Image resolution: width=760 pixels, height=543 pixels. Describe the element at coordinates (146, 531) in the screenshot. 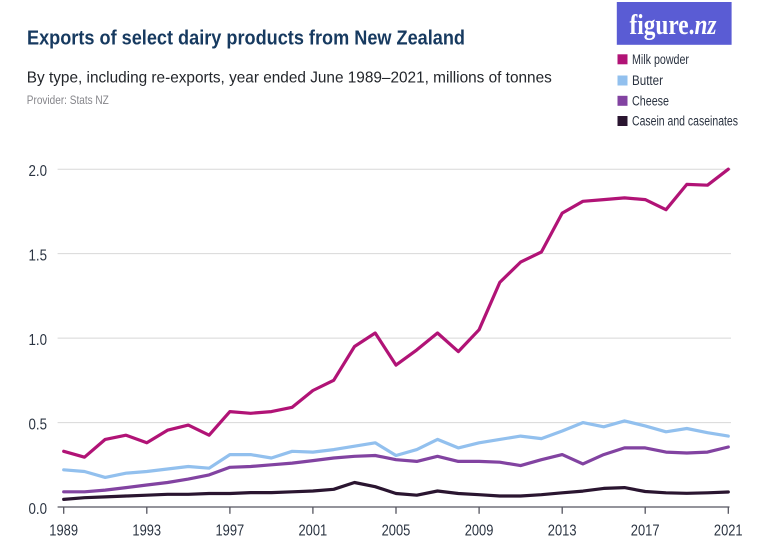

I see `svg-text: 1993` at that location.